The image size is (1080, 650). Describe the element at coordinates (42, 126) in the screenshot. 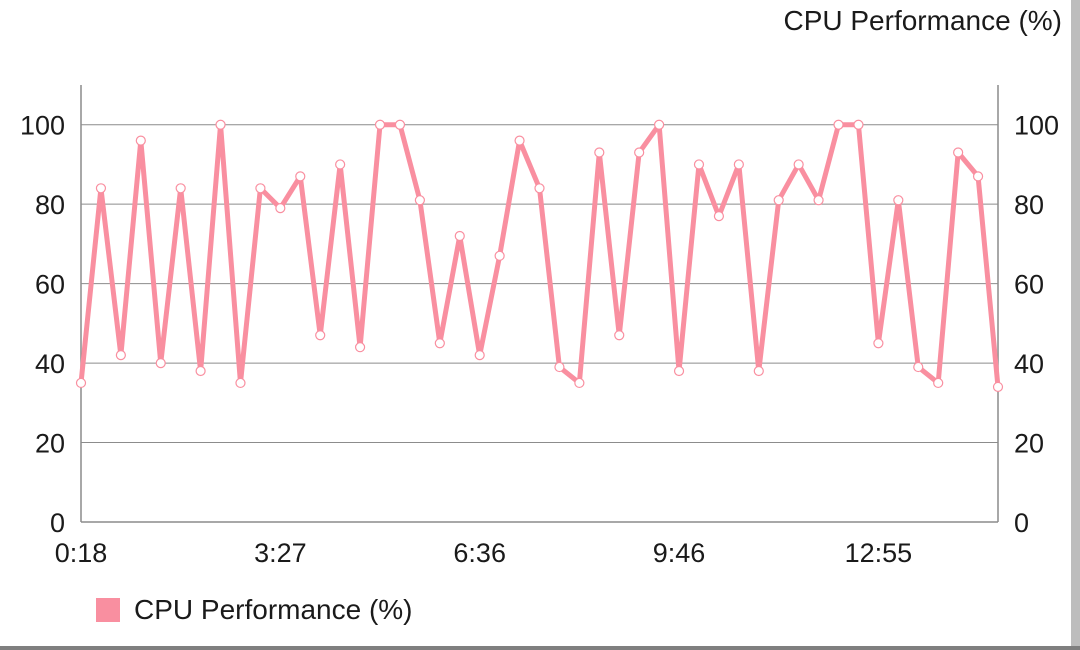

I see `y-tick-label-left: 100` at that location.